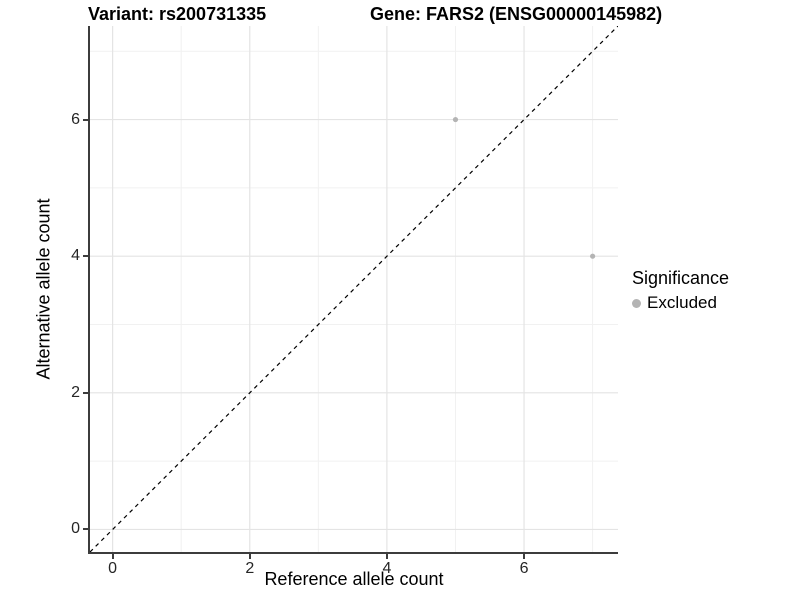 The image size is (800, 600). Describe the element at coordinates (524, 568) in the screenshot. I see `x-axis-tick-label: 6` at that location.